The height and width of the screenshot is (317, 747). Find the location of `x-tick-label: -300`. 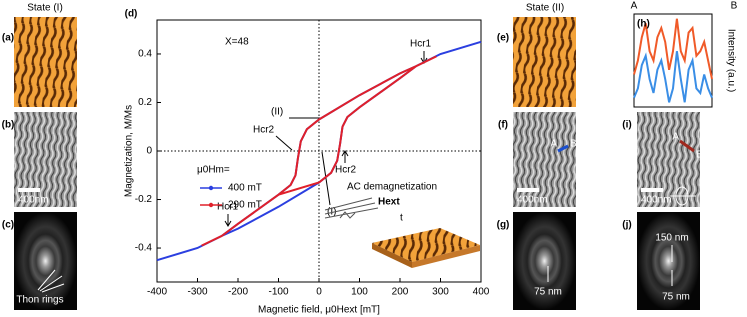

x-tick-label: -300 is located at coordinates (197, 292).